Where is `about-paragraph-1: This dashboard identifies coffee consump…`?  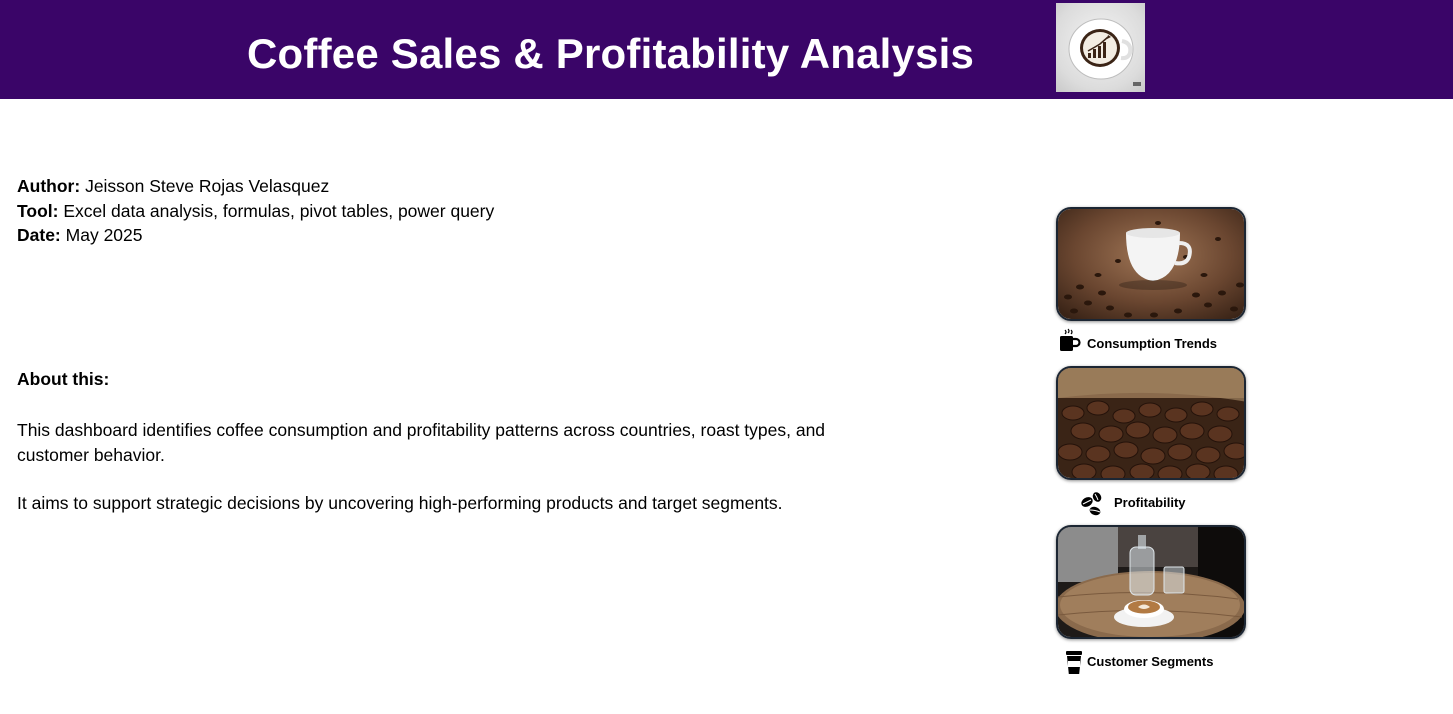
about-paragraph-1: This dashboard identifies coffee consump… is located at coordinates (437, 442).